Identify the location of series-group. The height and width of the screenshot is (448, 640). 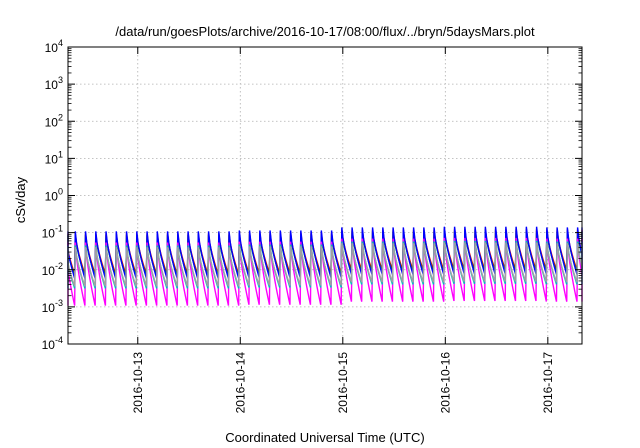
(325, 266).